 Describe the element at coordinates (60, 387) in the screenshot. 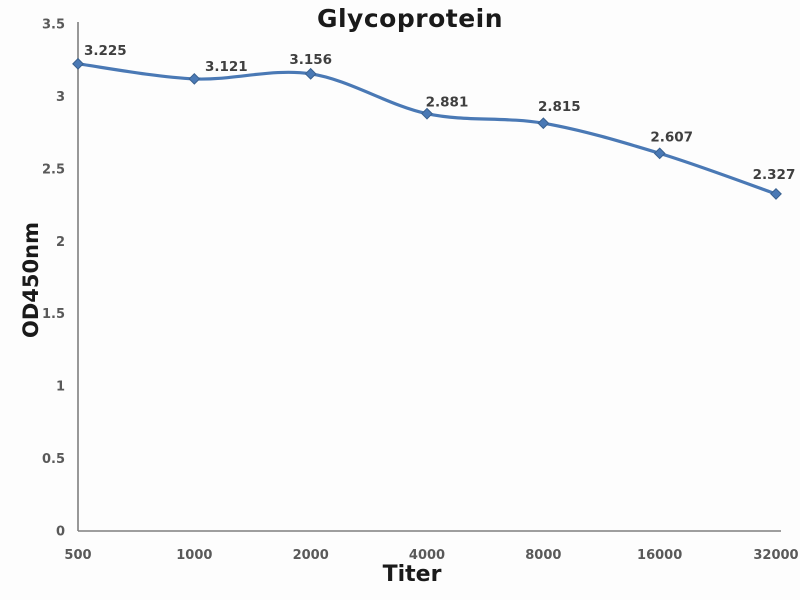

I see `y-tick-label: 1` at that location.